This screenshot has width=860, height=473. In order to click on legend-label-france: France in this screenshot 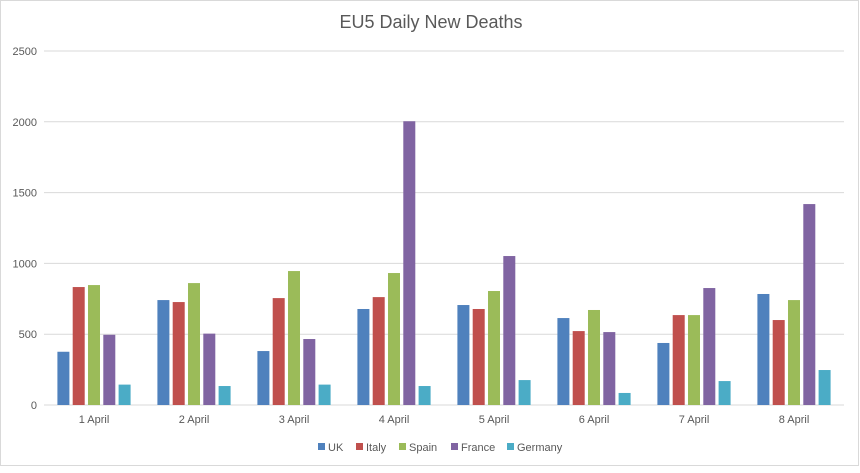, I will do `click(478, 448)`.